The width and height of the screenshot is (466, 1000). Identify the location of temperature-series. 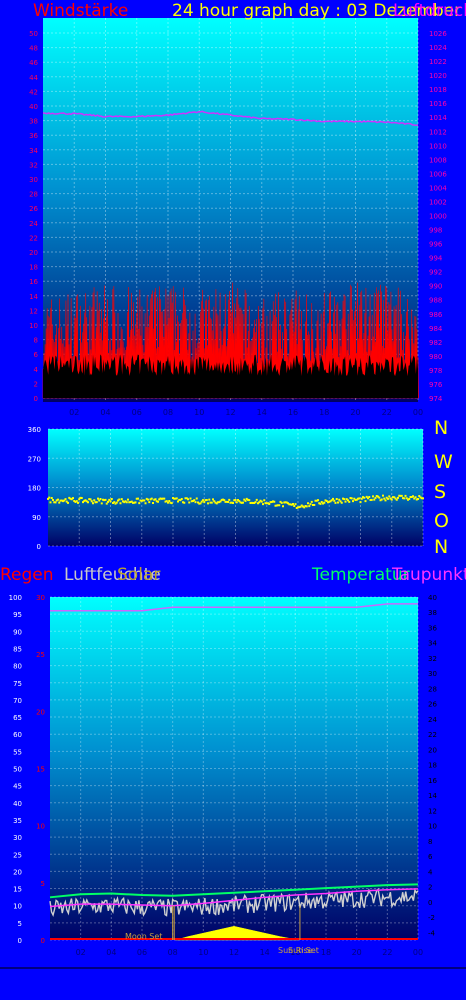
(234, 891).